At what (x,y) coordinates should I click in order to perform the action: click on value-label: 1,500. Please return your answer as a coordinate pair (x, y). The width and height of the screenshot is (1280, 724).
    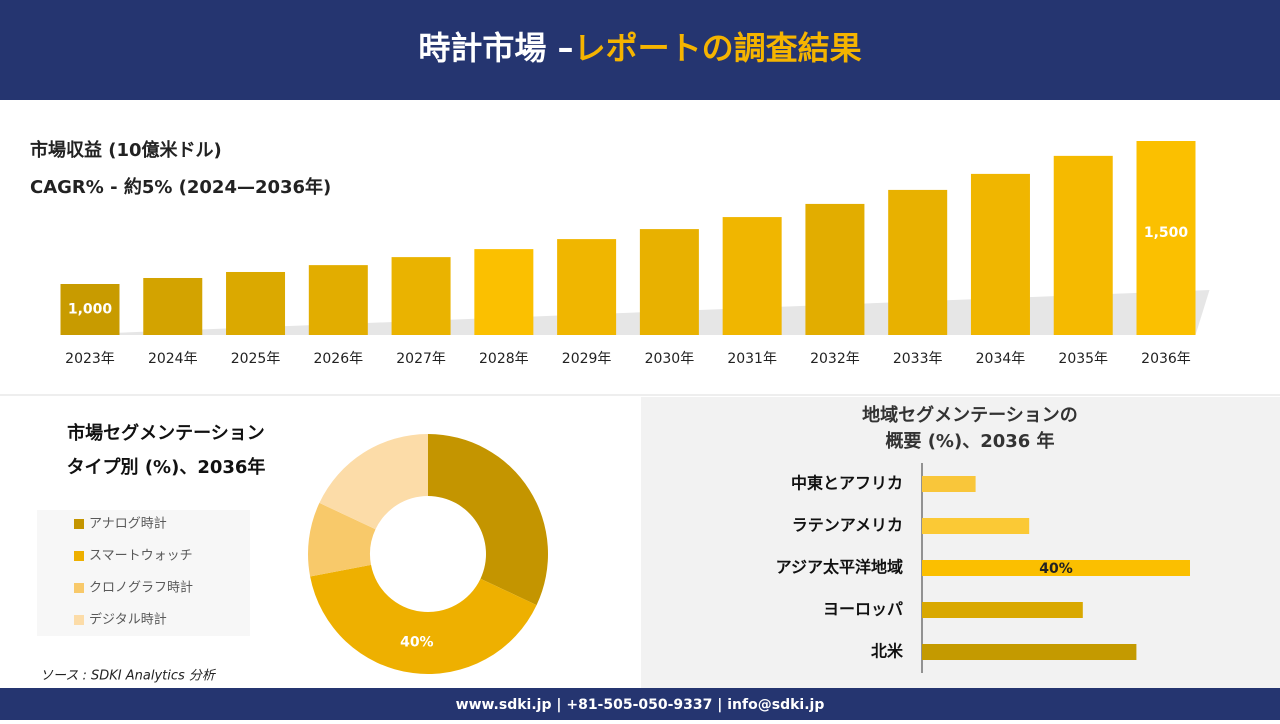
    Looking at the image, I should click on (1166, 233).